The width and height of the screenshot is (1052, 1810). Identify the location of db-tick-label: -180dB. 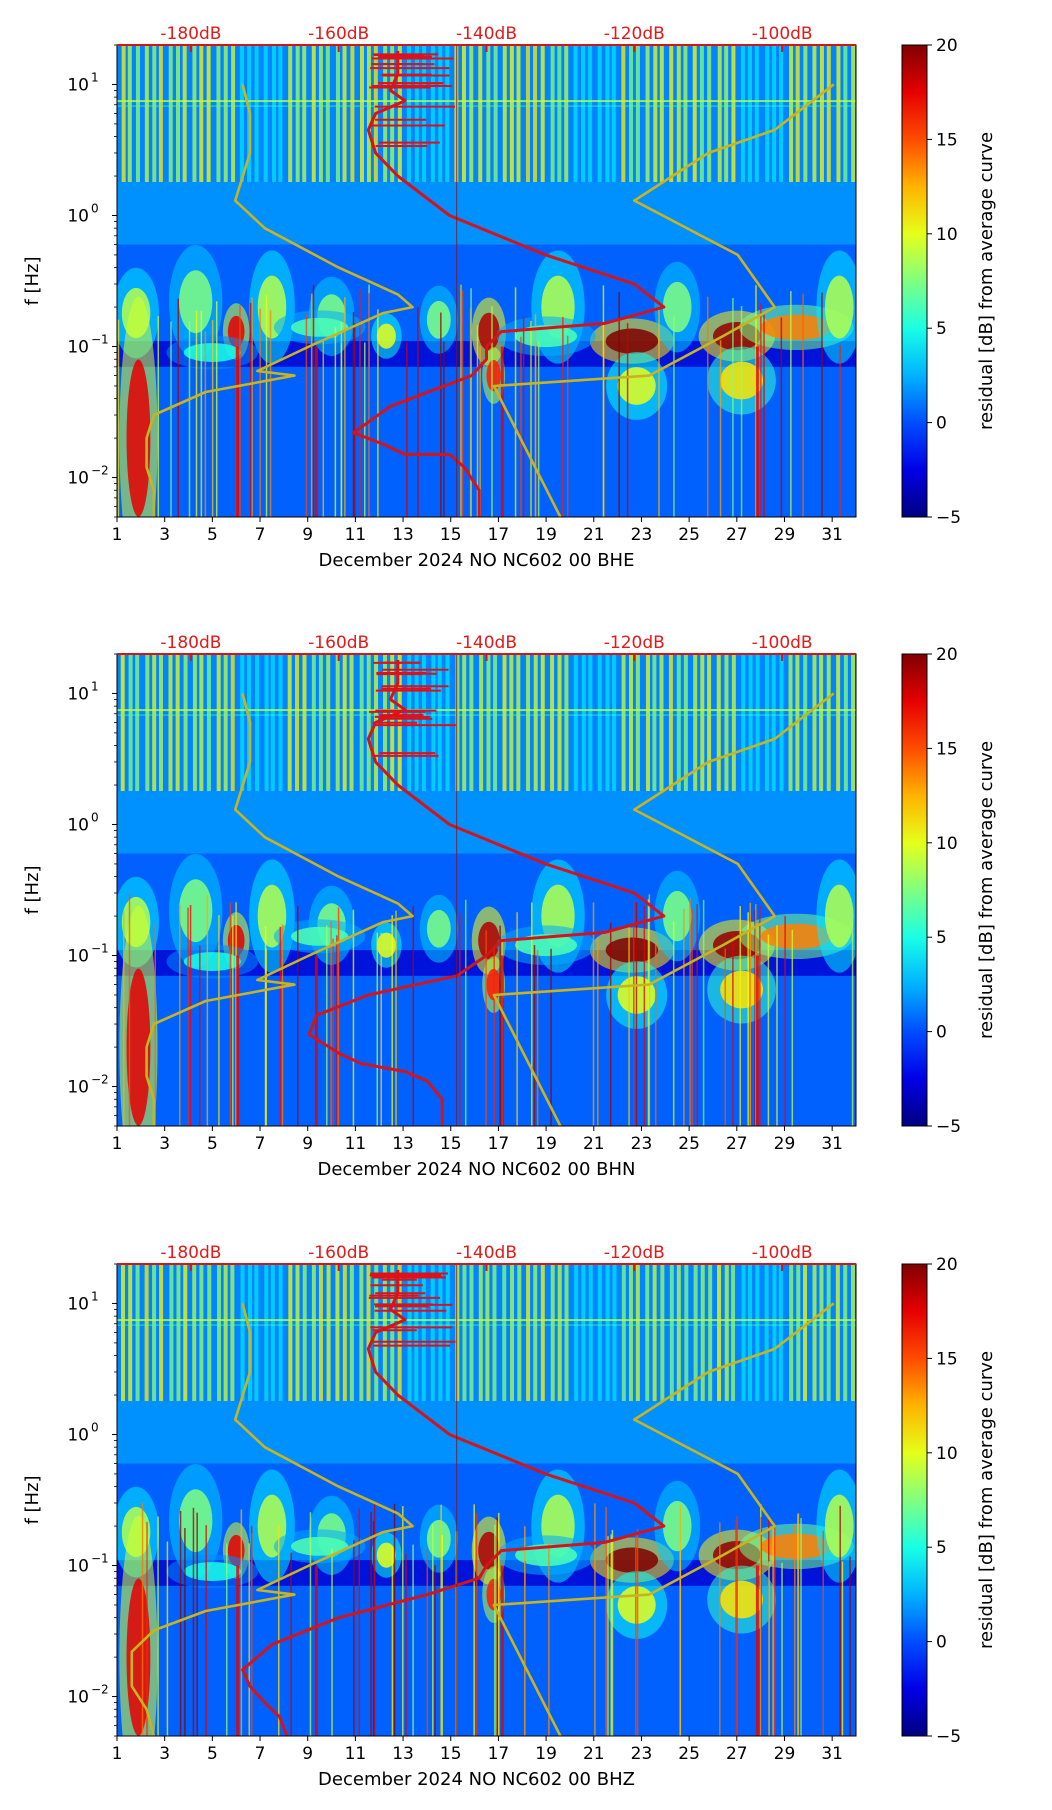
(190, 643).